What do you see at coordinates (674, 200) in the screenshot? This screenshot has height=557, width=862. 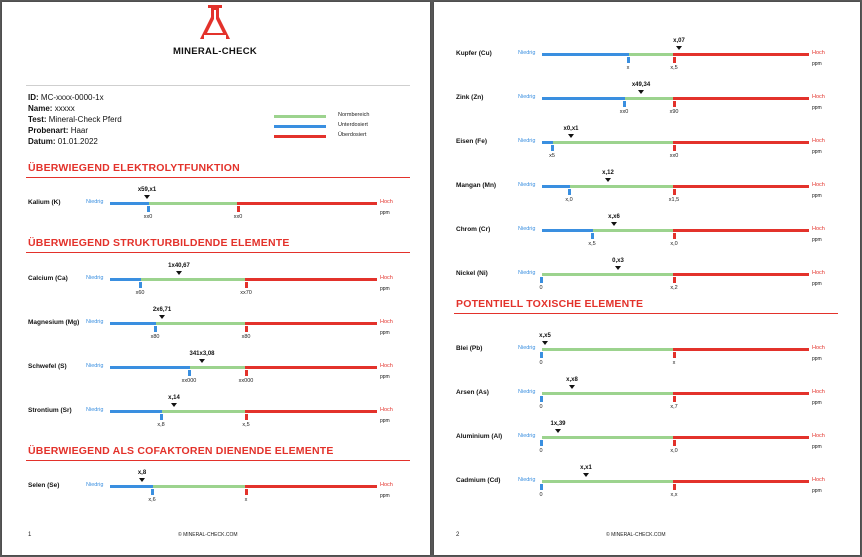 I see `upper-limit-label: x1,5` at bounding box center [674, 200].